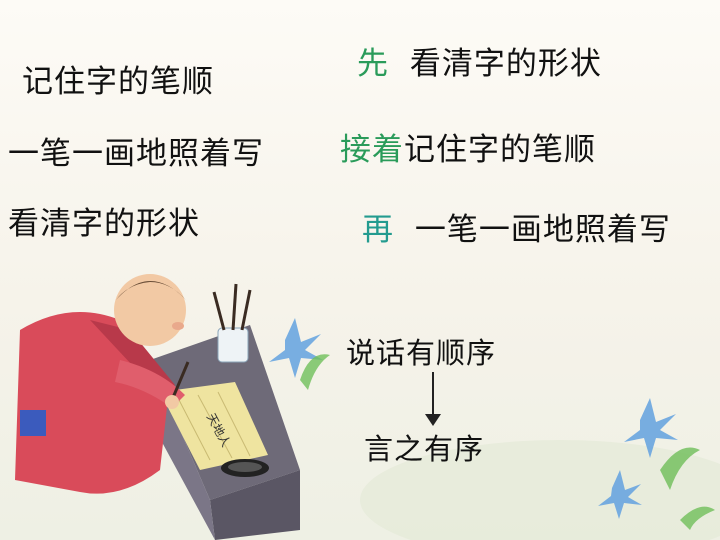  I want to click on left-line-1: 记住字的笔顺, so click(118, 82).